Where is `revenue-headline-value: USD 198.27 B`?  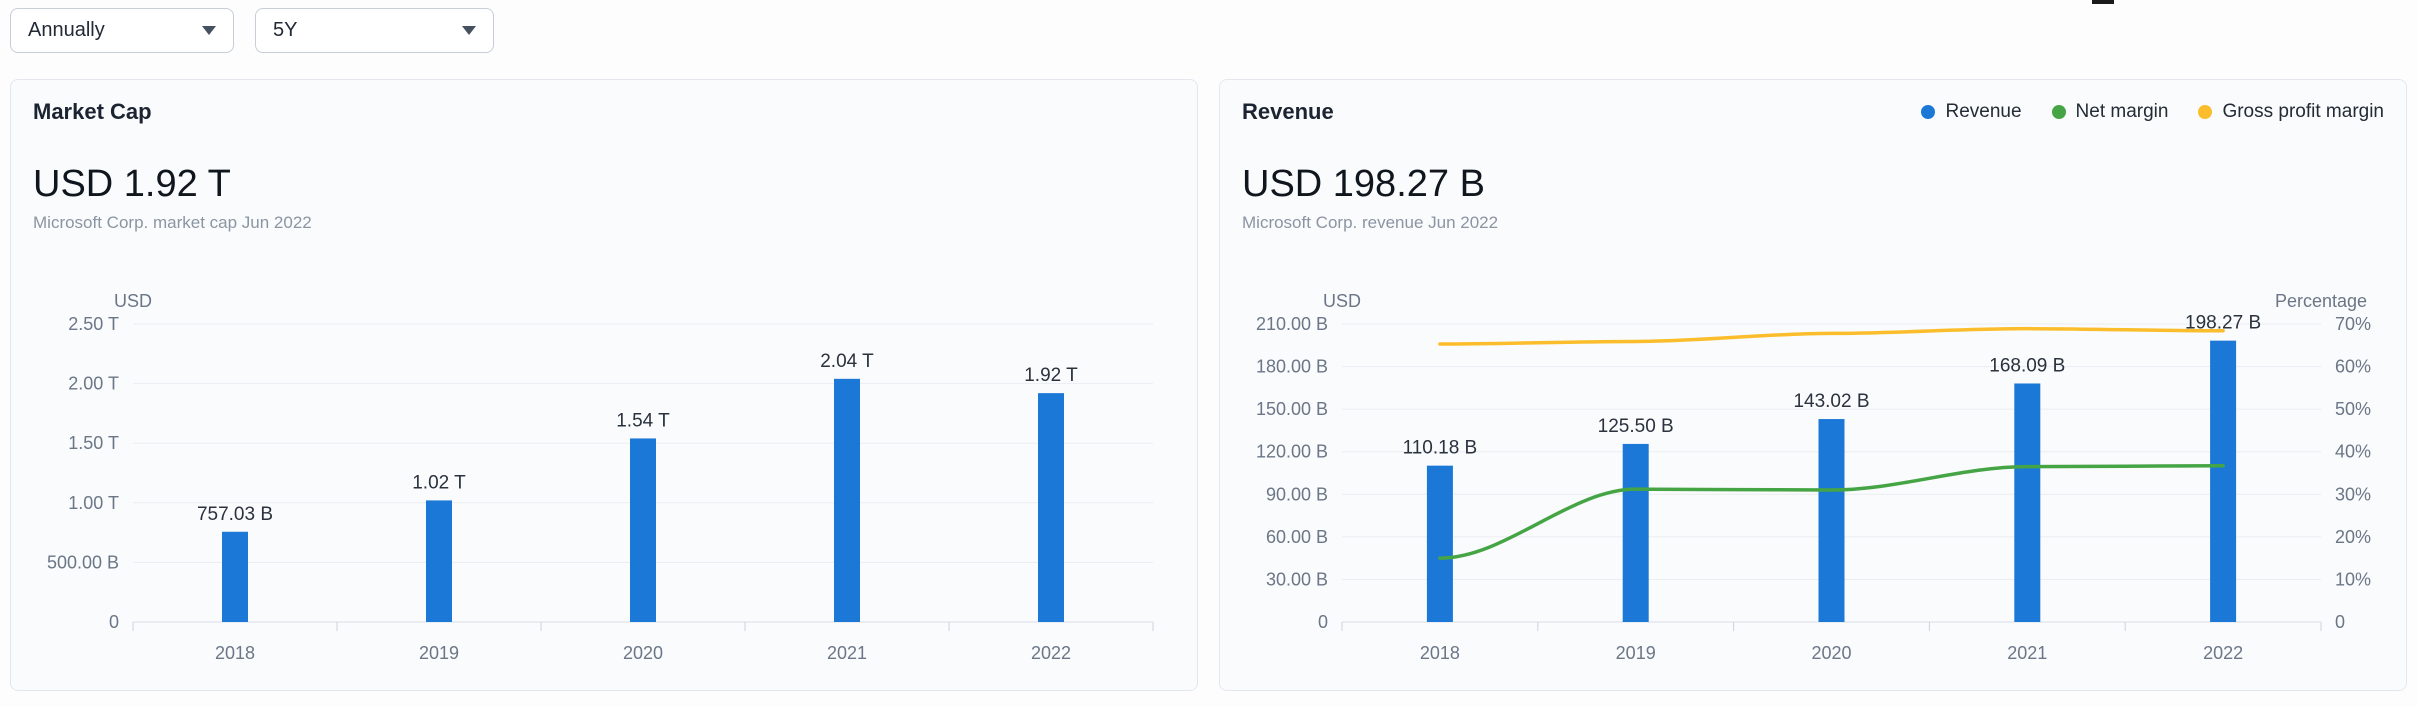
revenue-headline-value: USD 198.27 B is located at coordinates (1363, 184).